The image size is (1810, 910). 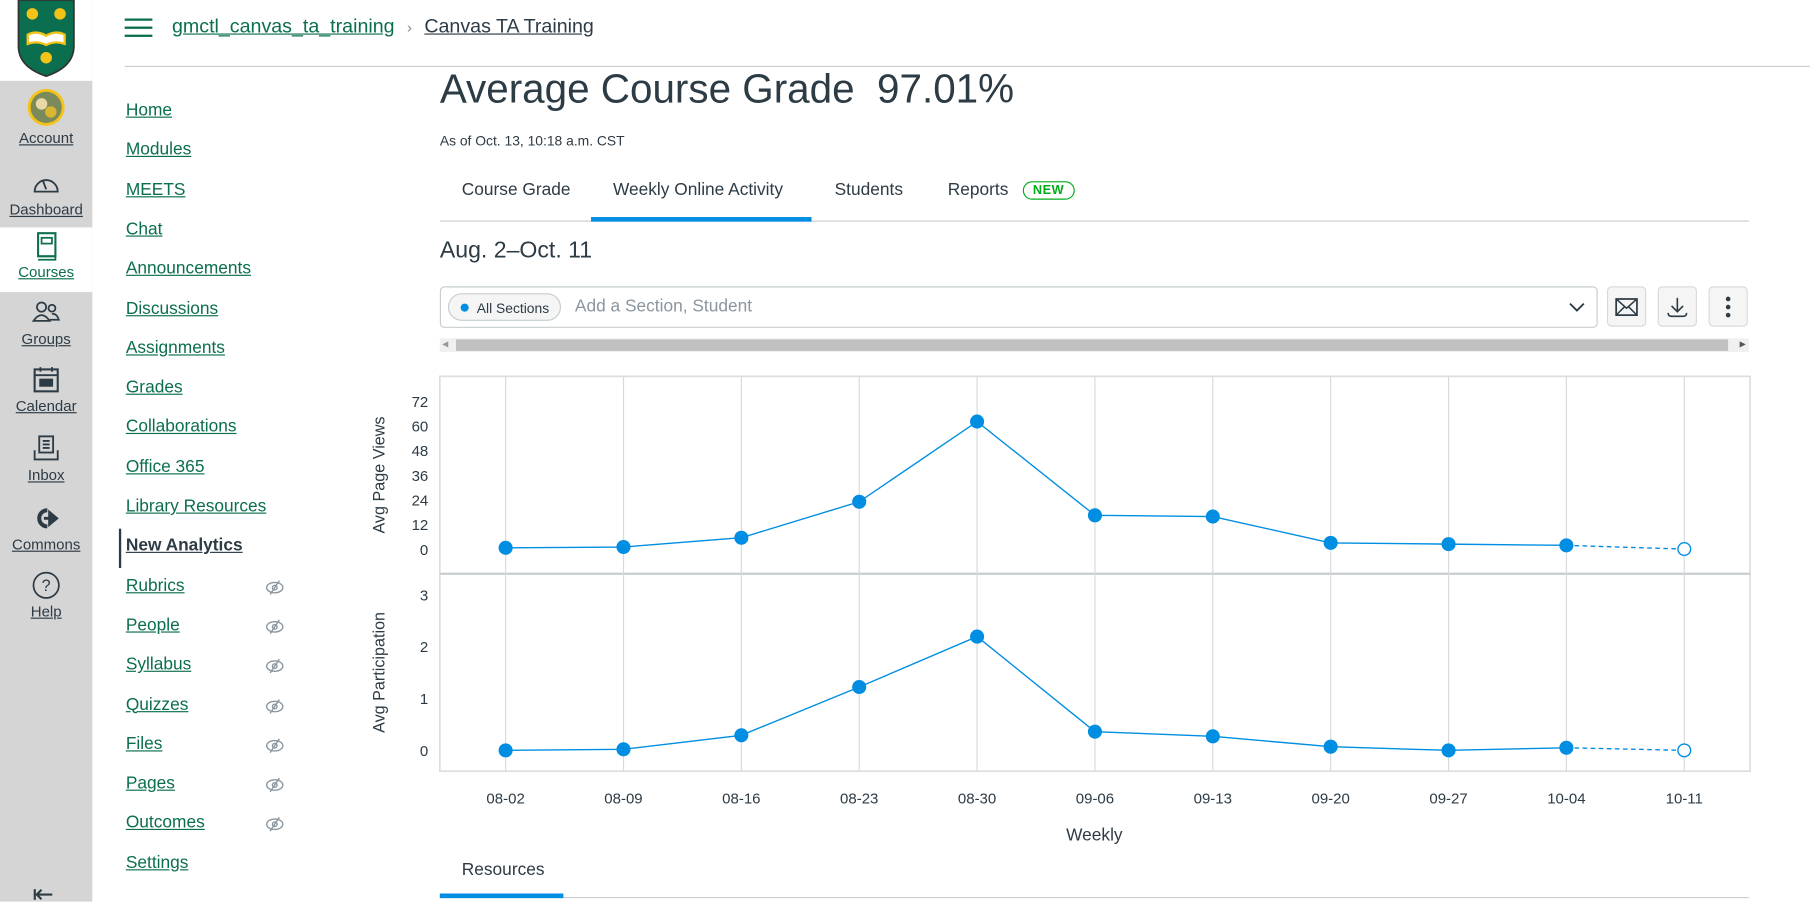 I want to click on section-student-filter: All Sections Add a Section, Student, so click(x=1018, y=307).